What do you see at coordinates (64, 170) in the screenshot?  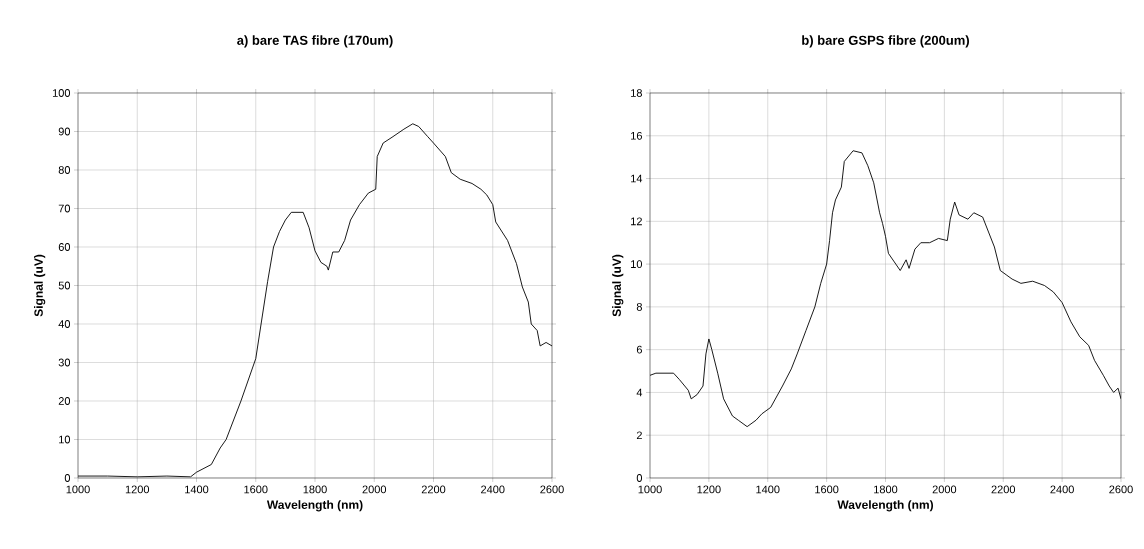 I see `y-tick-label: 80` at bounding box center [64, 170].